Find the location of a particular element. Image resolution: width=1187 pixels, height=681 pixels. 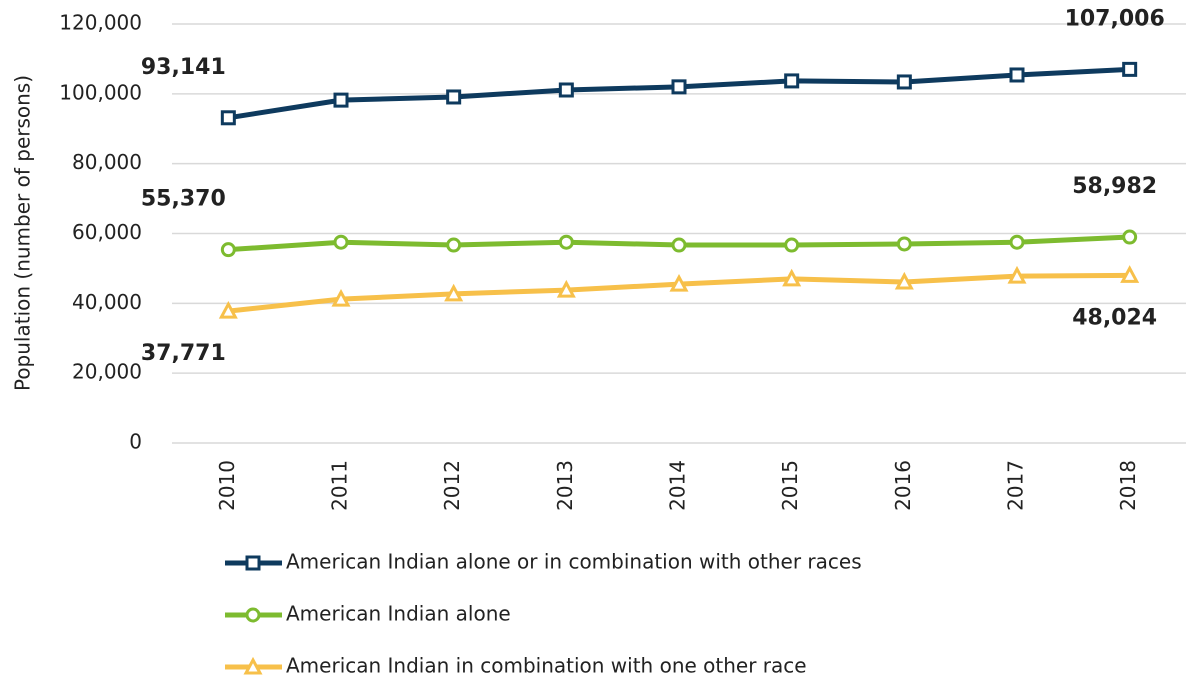

x-tick-label: 2013 is located at coordinates (565, 485).